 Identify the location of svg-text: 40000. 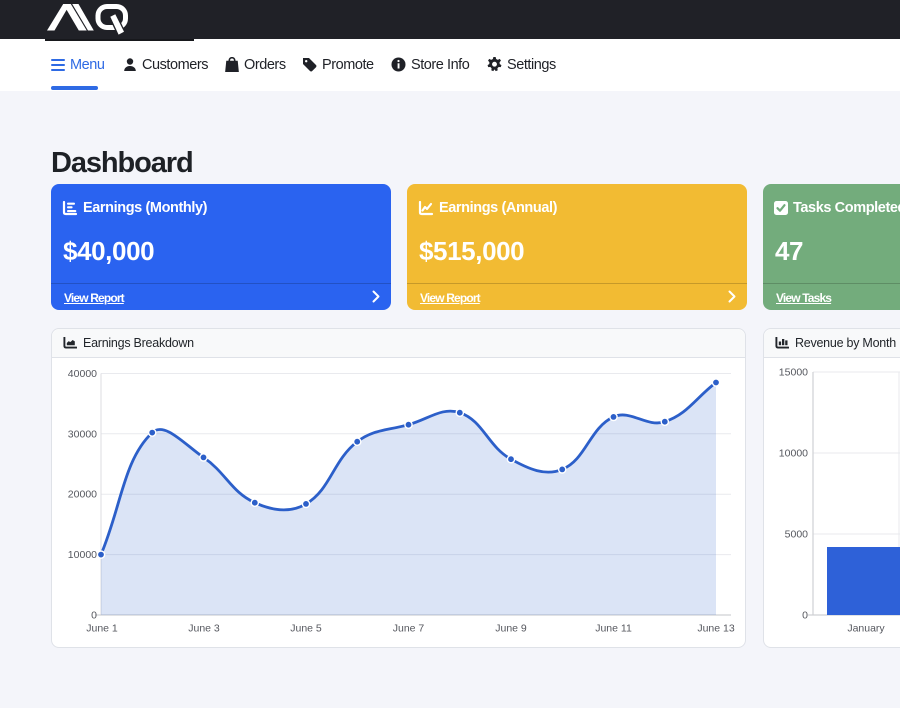
(82, 374).